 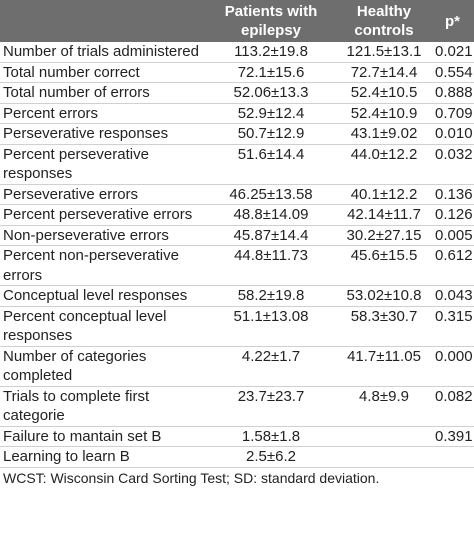 I want to click on cell: 42.14±11.7, so click(x=384, y=215).